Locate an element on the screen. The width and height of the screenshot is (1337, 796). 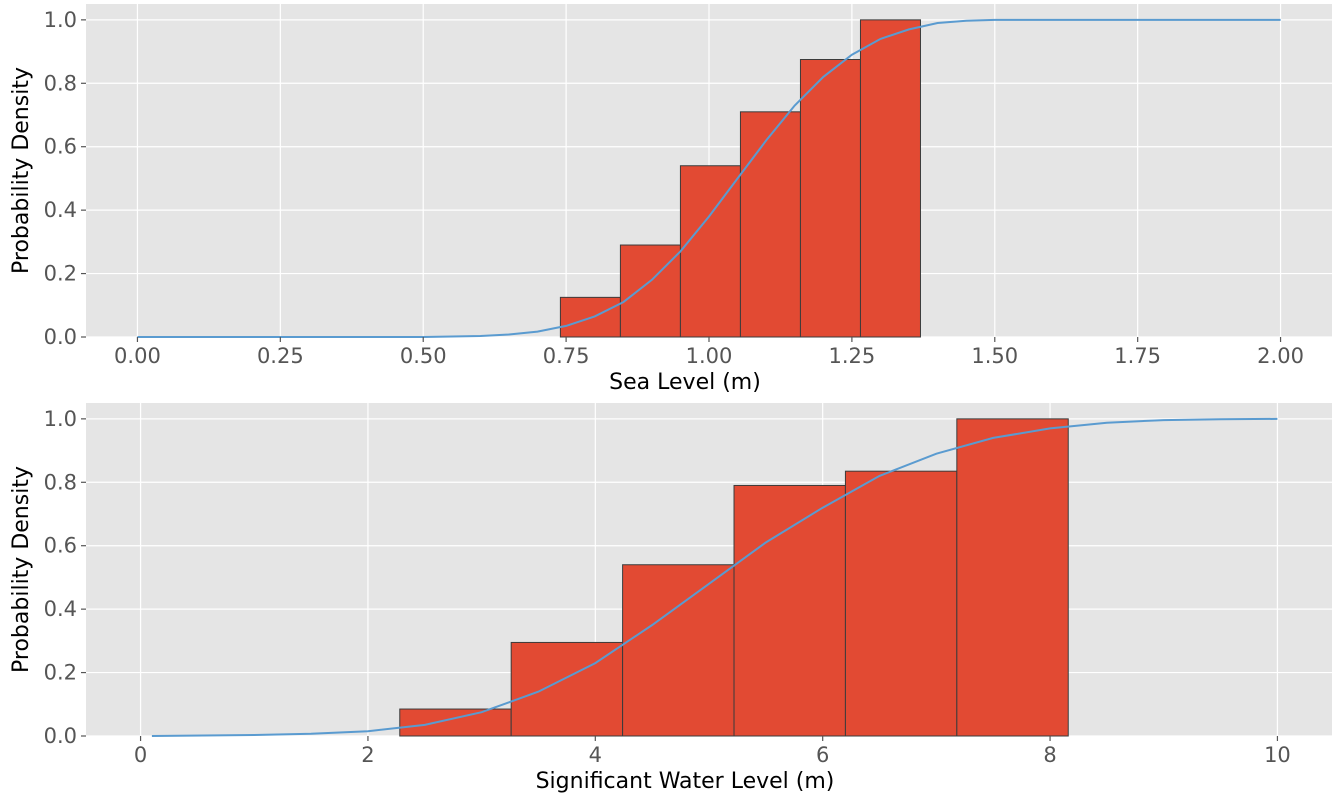
x-tick-label: 0.00 is located at coordinates (137, 356).